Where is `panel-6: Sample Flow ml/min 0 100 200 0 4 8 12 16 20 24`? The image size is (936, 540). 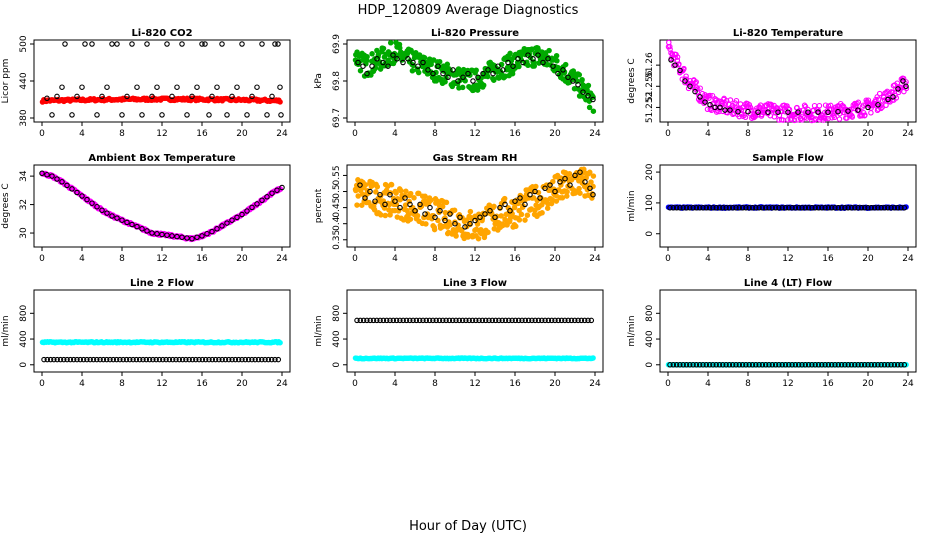 panel-6: Sample Flow ml/min 0 100 200 0 4 8 12 16 20 24 is located at coordinates (772, 208).